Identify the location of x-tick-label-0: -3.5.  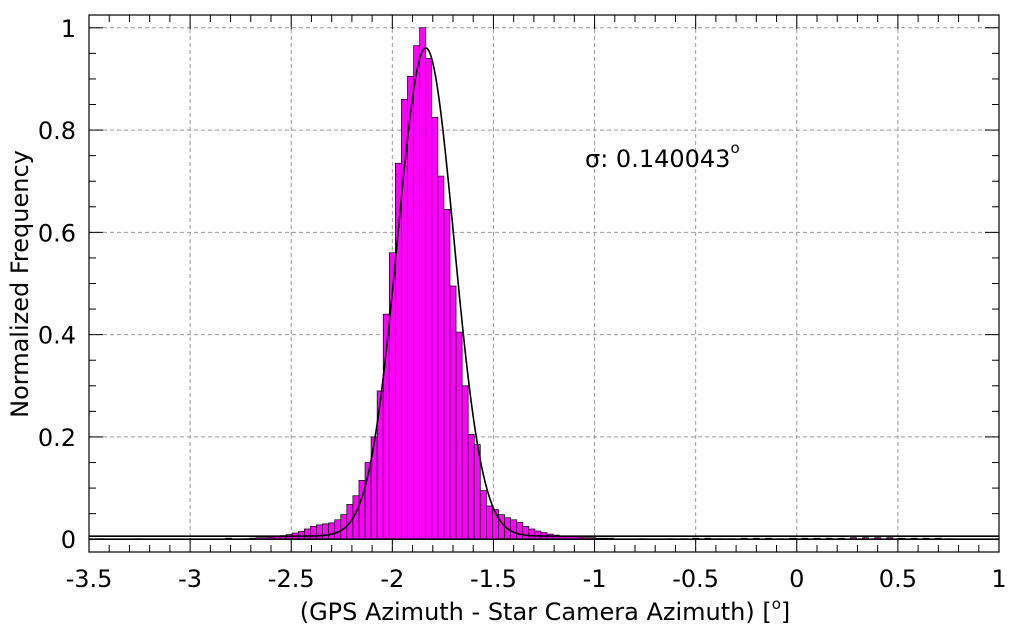
(89, 579).